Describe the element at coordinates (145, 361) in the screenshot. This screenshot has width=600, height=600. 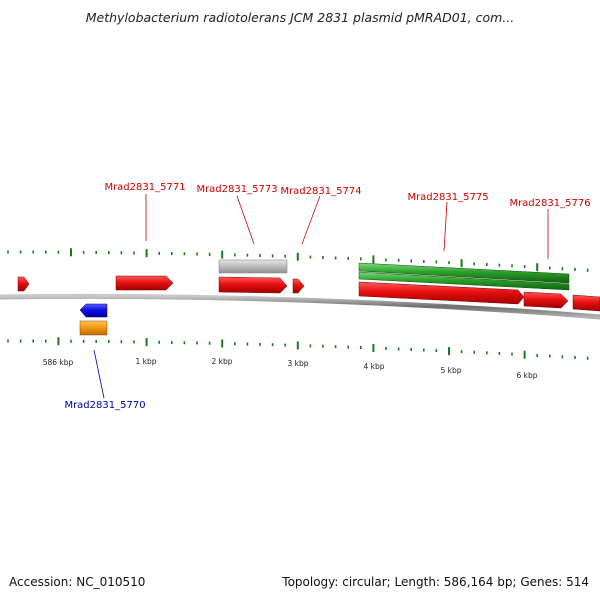
I see `scale-label: 1 kbp` at that location.